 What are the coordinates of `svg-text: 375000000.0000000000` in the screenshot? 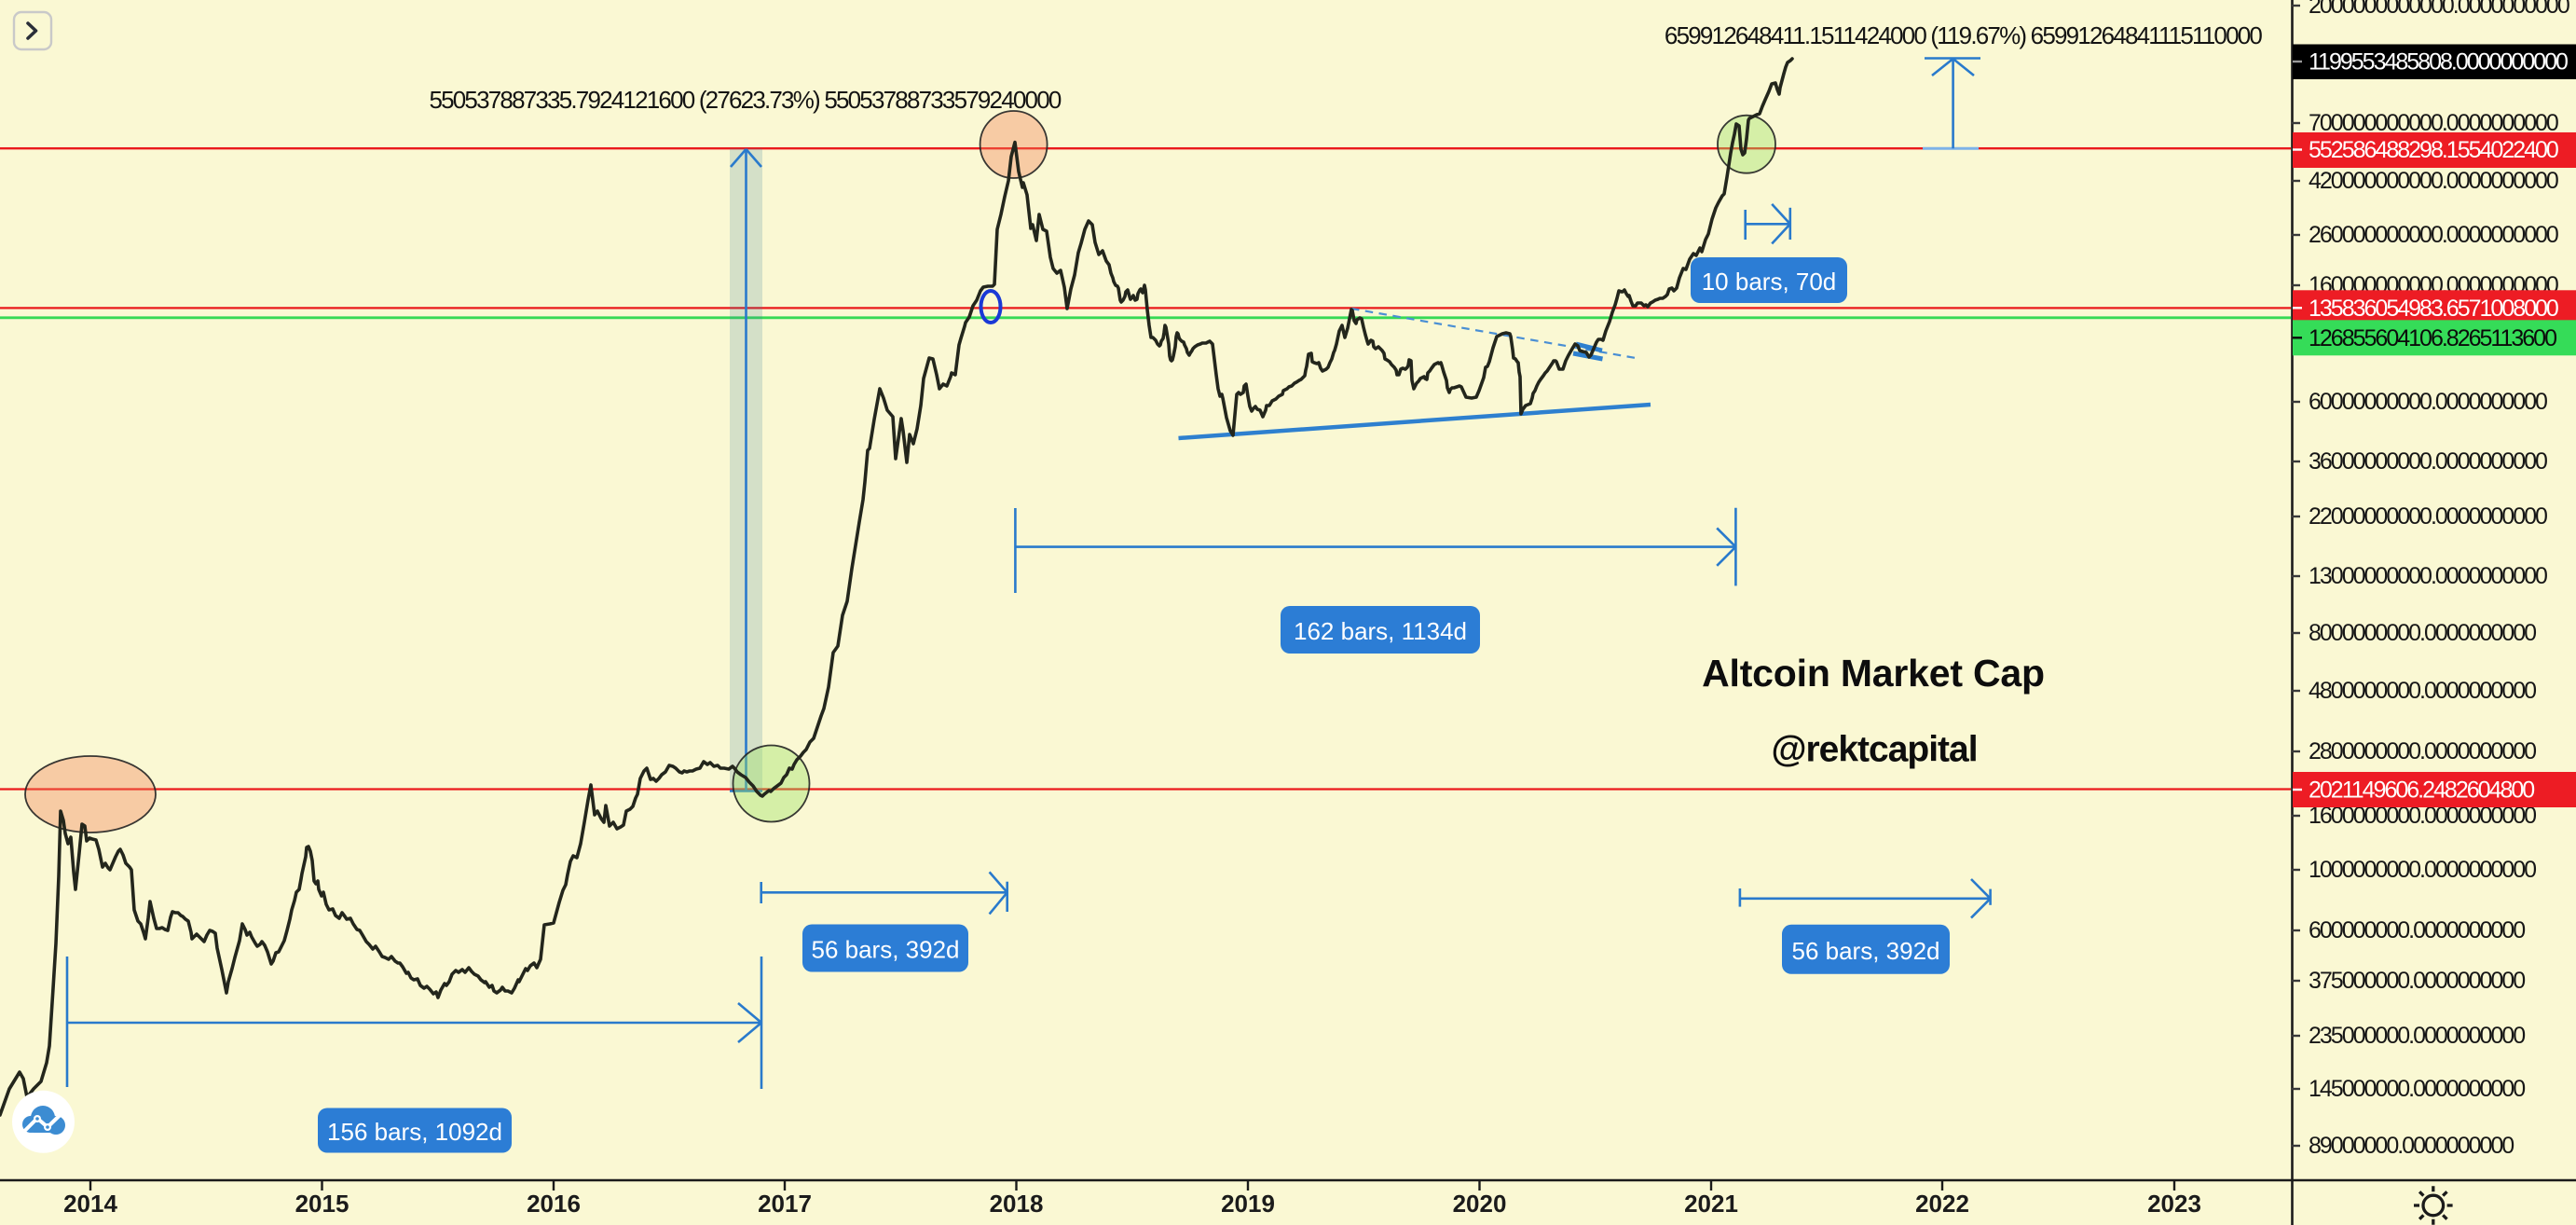 It's located at (2417, 981).